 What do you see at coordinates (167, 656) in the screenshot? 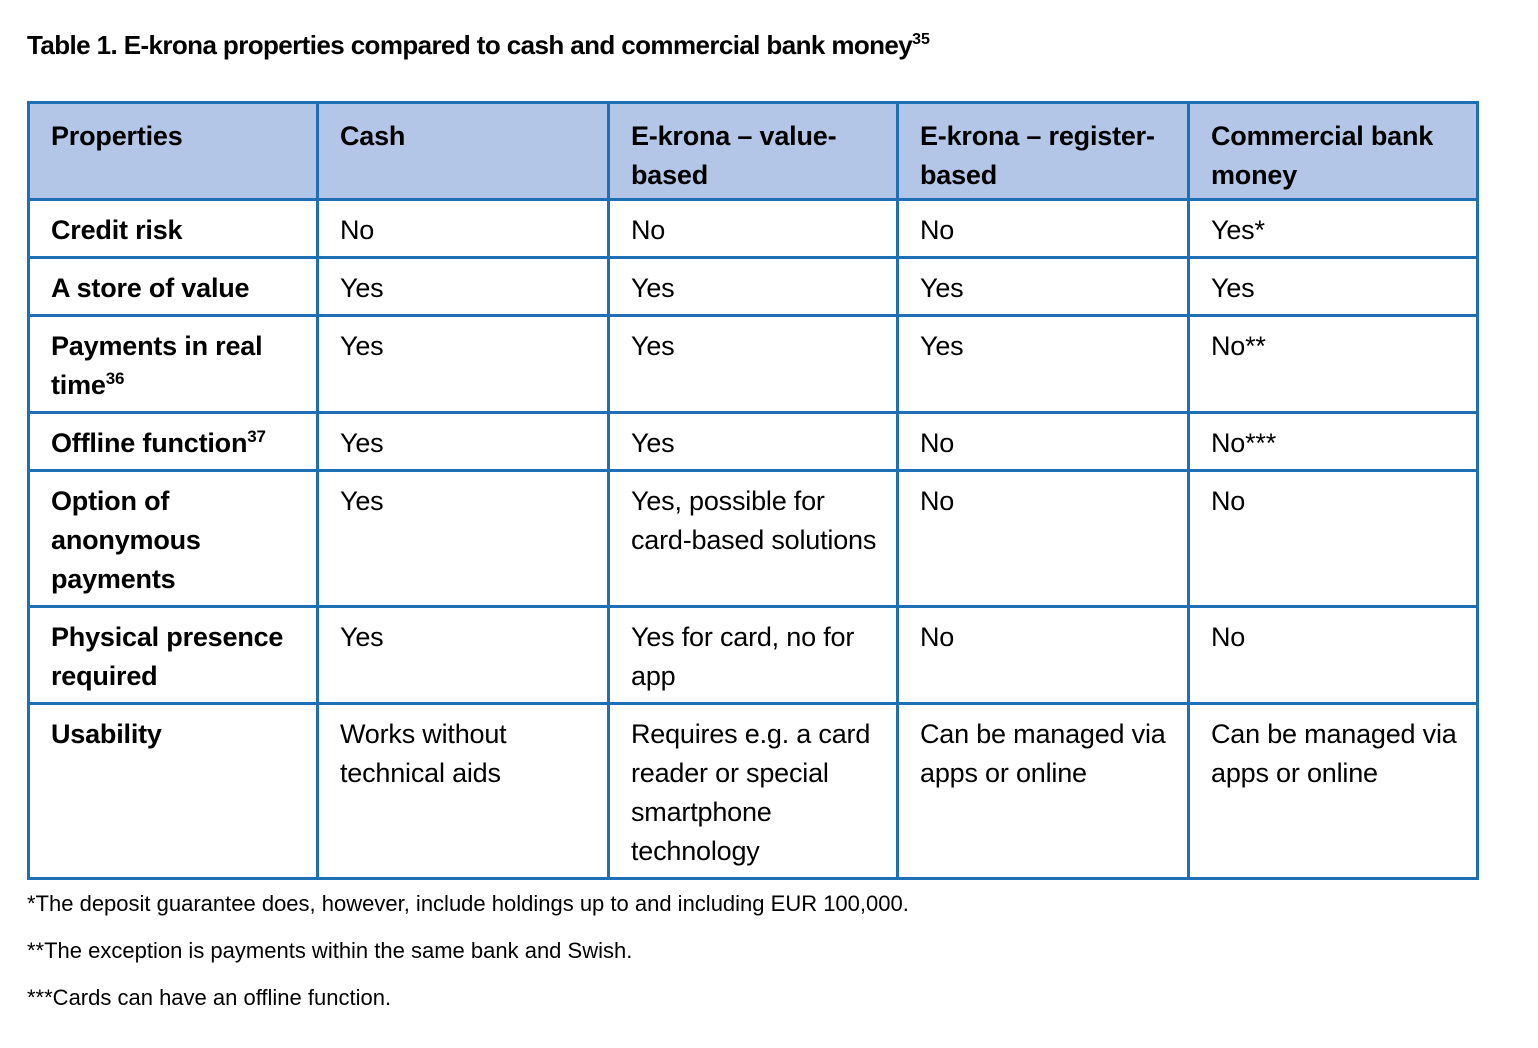
I see `property-label: Physical presence required` at bounding box center [167, 656].